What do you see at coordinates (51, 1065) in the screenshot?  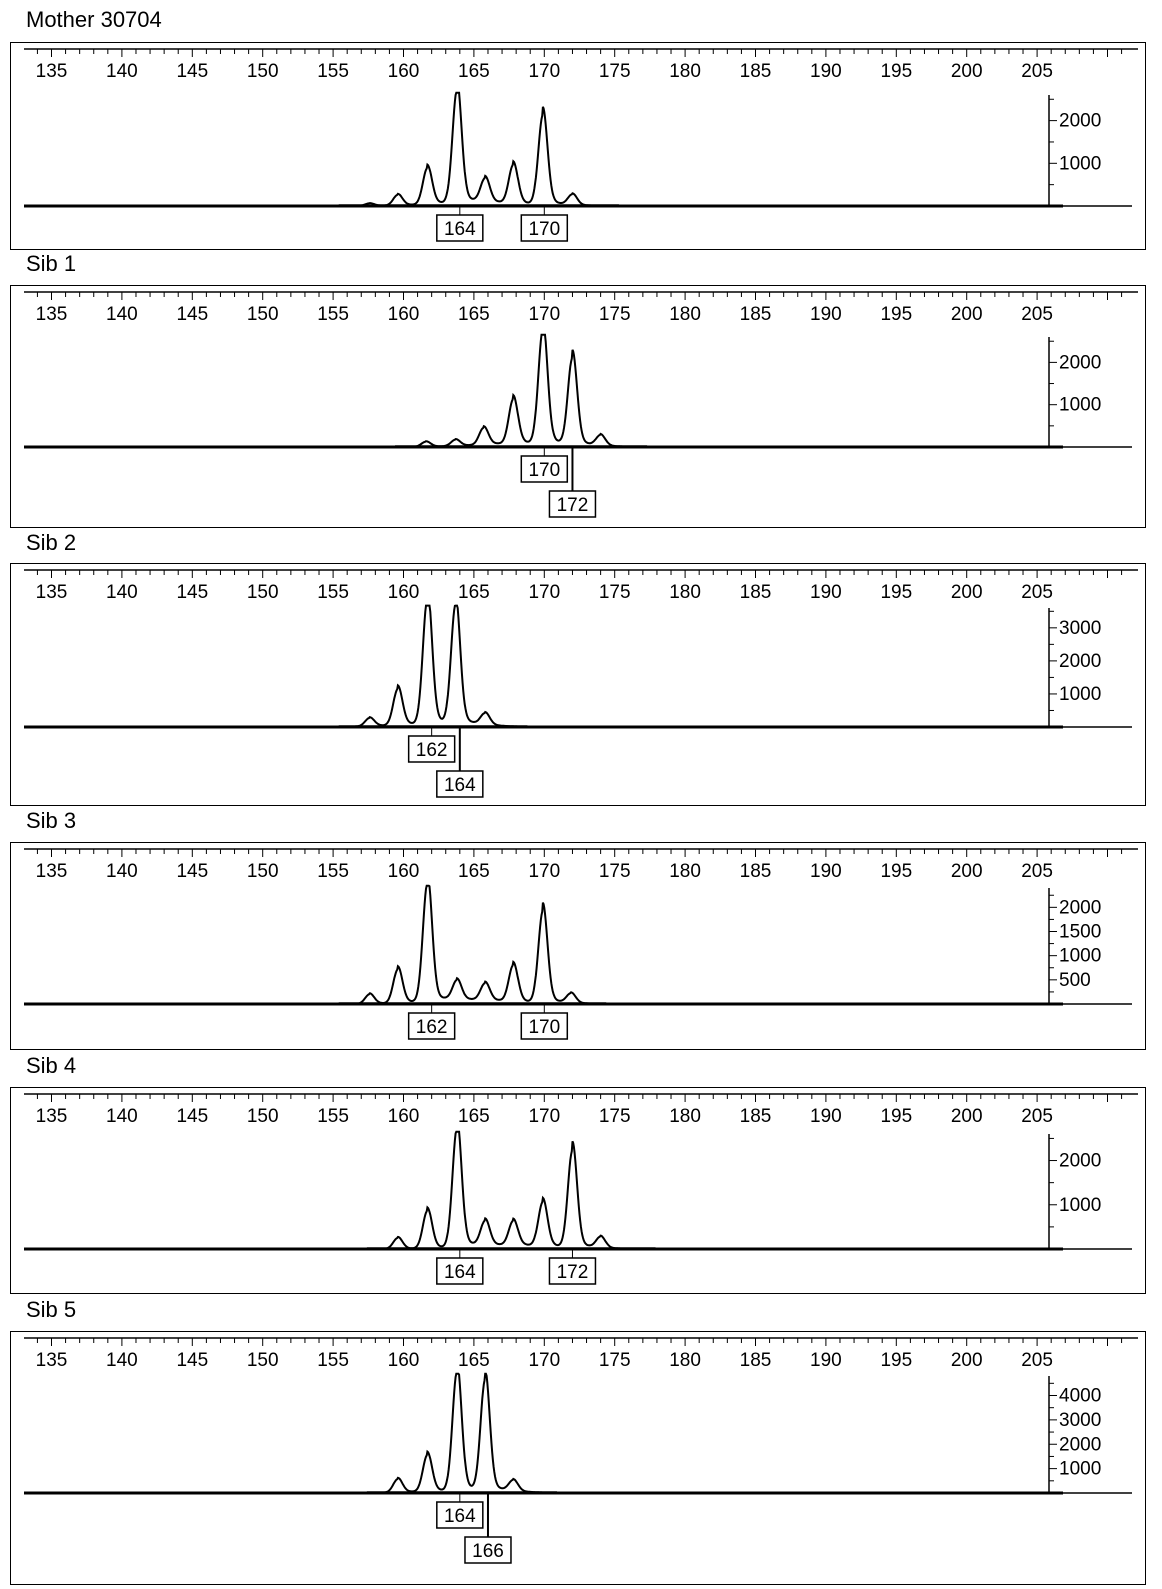 I see `panel-title: Sib 4` at bounding box center [51, 1065].